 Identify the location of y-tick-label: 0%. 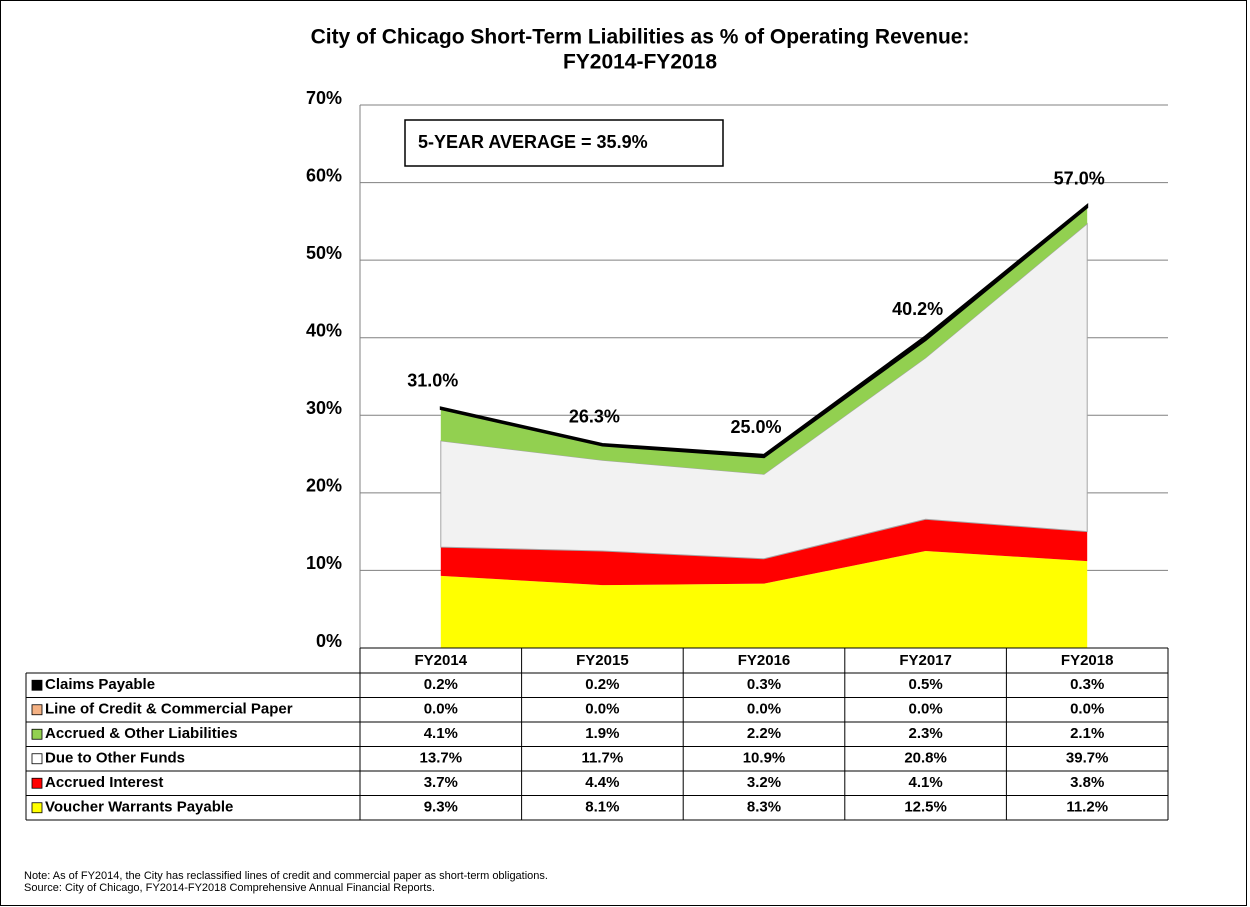
(329, 641).